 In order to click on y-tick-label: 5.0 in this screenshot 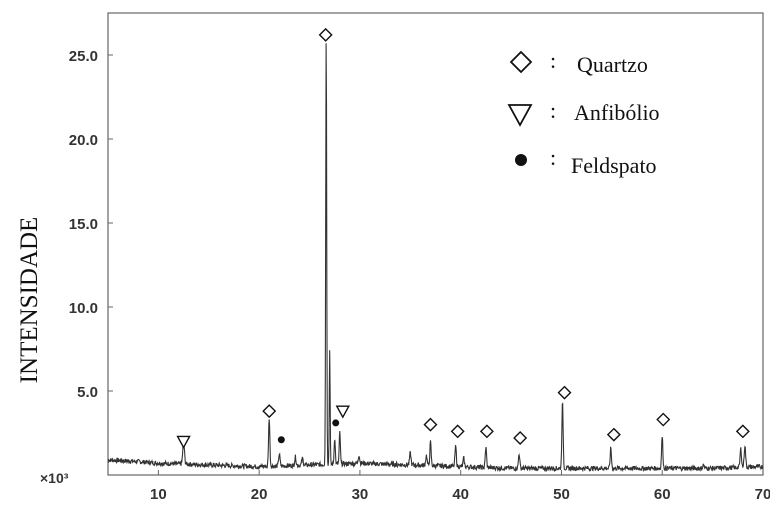, I will do `click(87, 392)`.